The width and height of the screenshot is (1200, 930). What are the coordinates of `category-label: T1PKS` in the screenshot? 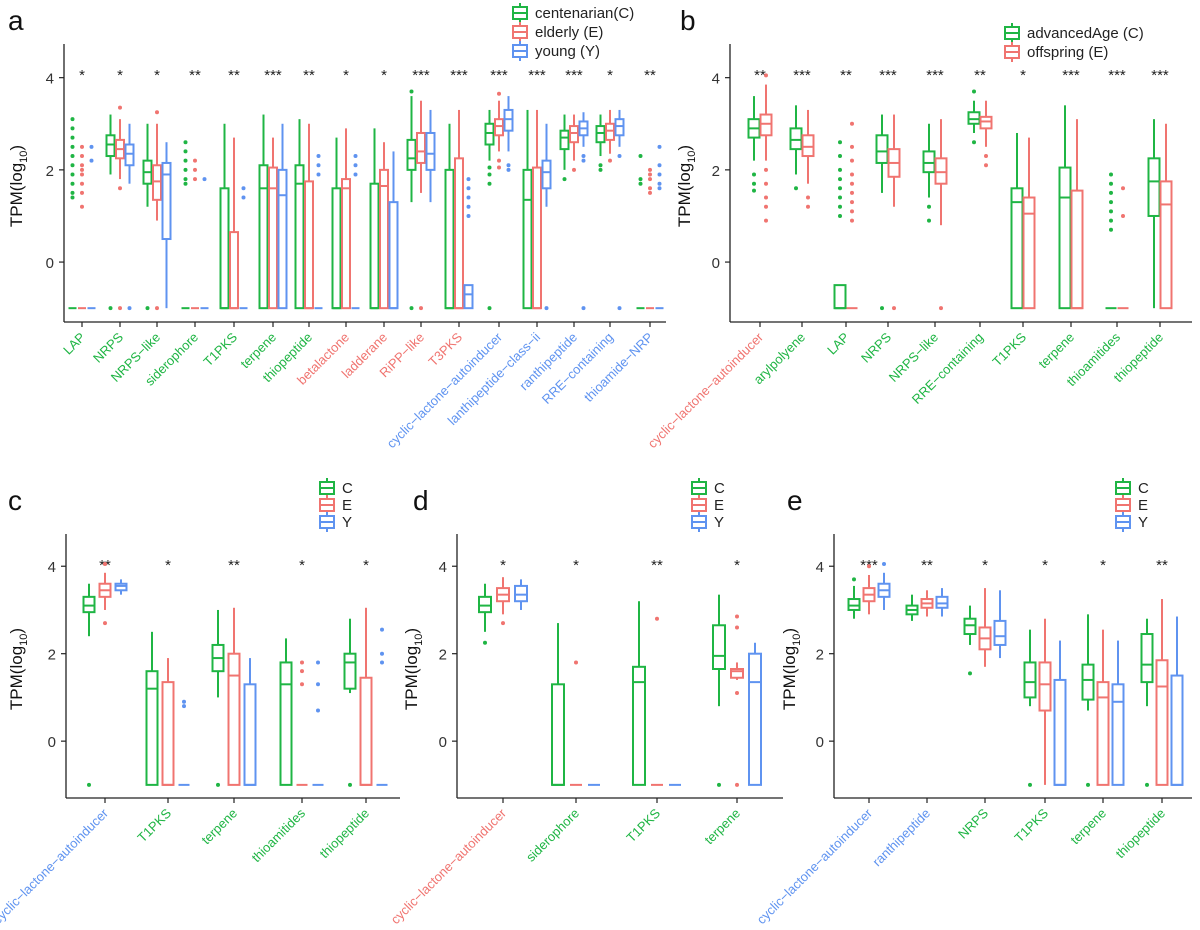 It's located at (154, 825).